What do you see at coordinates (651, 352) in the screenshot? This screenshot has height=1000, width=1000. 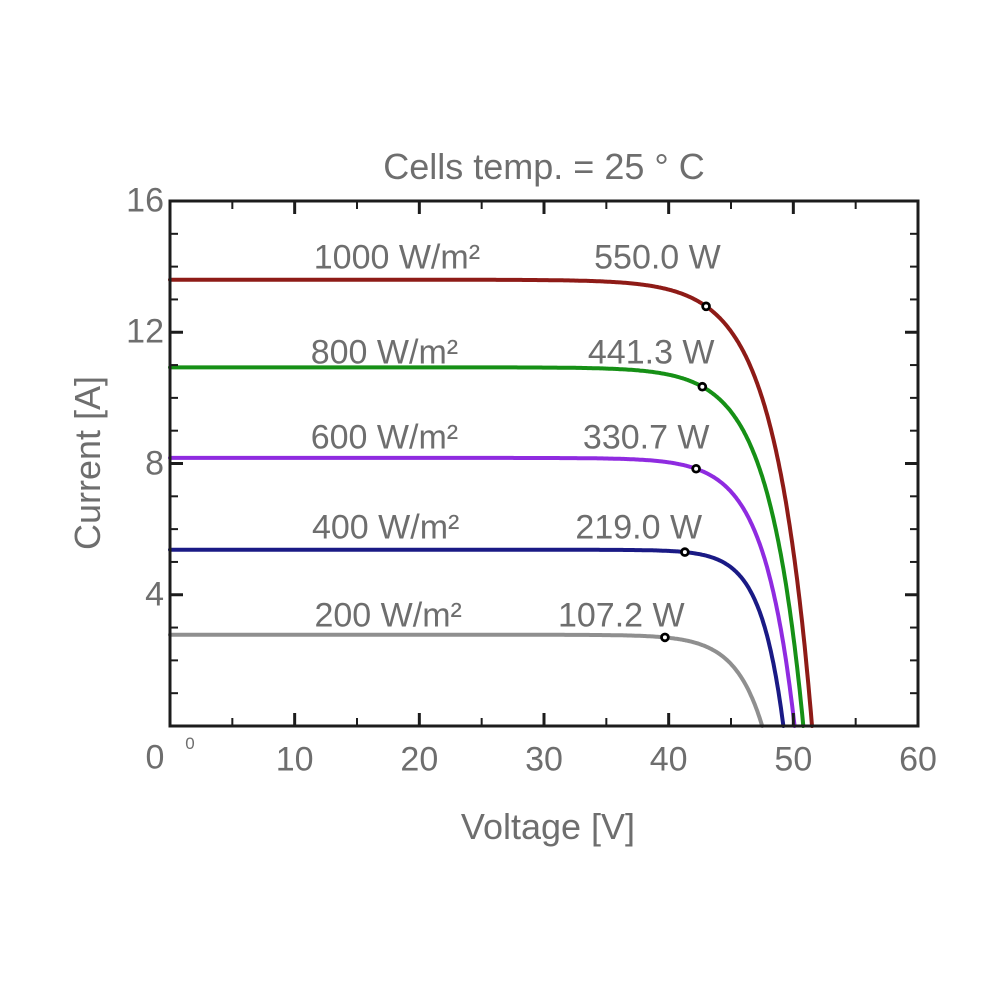 I see `power-label-800: 441.3 W` at bounding box center [651, 352].